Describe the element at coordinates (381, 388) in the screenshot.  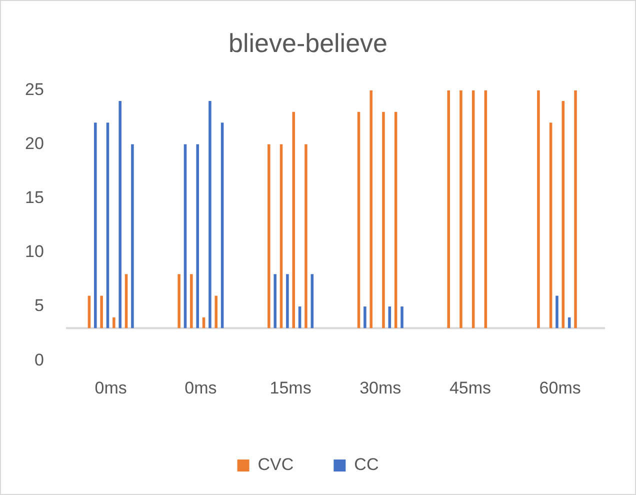
I see `x-tick-label: 30ms` at that location.